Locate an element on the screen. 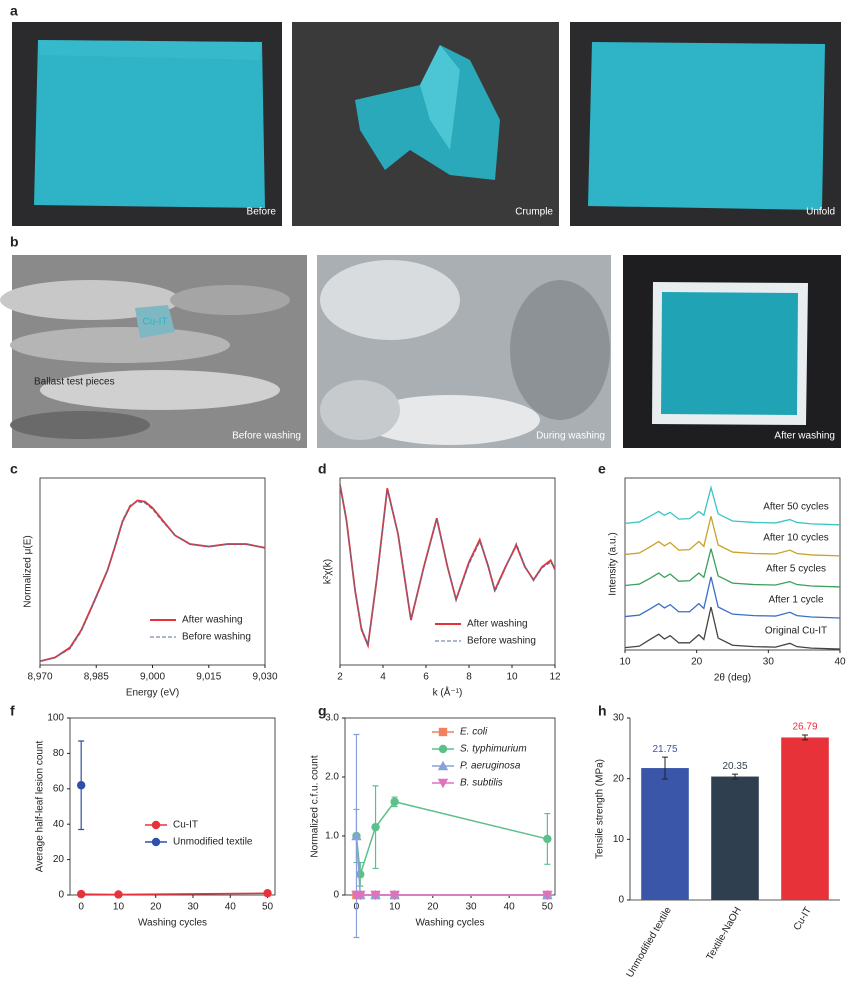 Image resolution: width=865 pixels, height=991 pixels. panel-label: h is located at coordinates (602, 711).